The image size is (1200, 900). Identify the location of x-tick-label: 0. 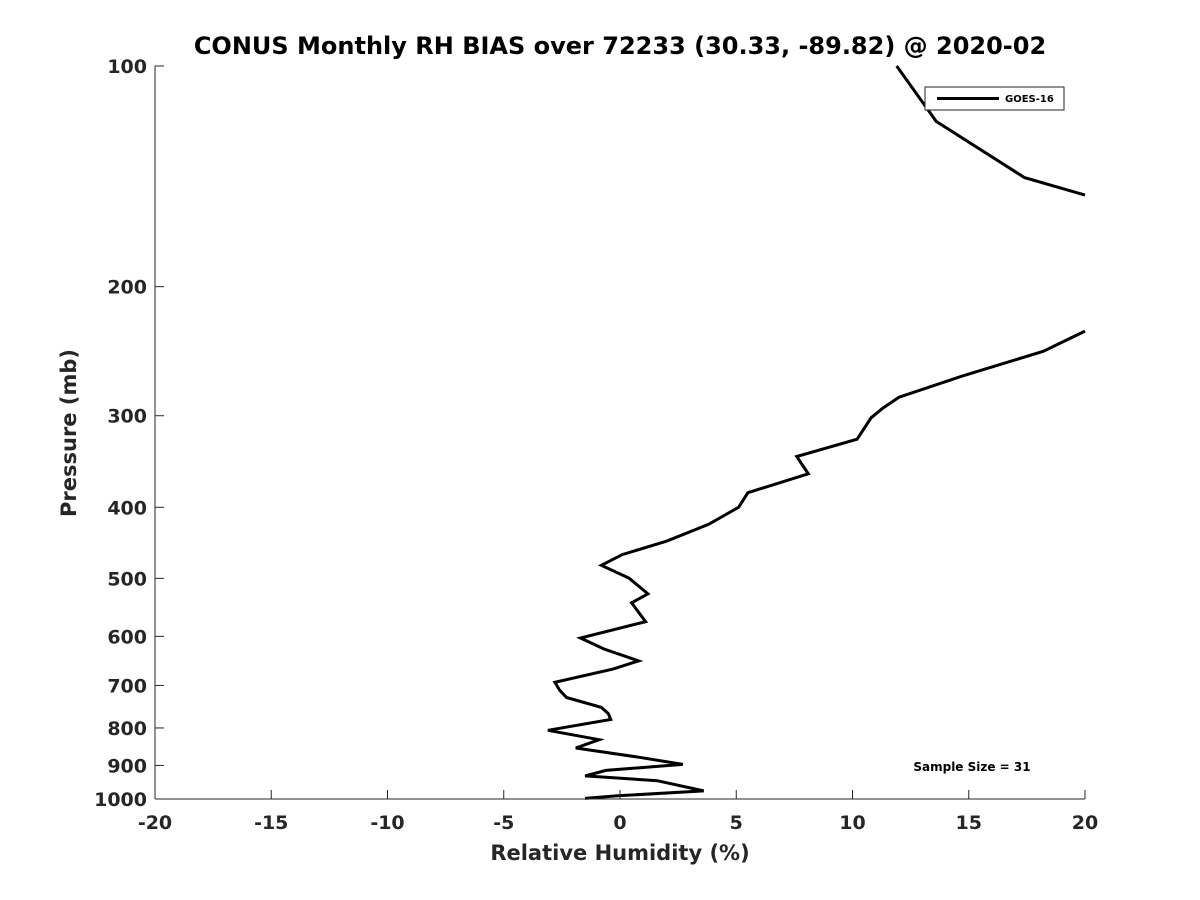
(619, 823).